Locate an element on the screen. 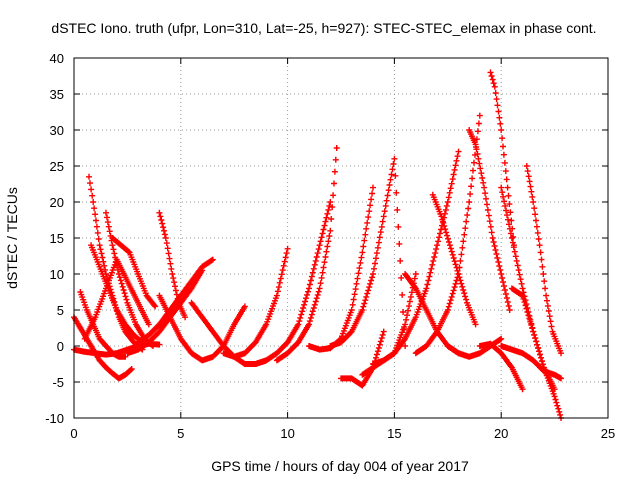  x-tick-label: 10 is located at coordinates (287, 433).